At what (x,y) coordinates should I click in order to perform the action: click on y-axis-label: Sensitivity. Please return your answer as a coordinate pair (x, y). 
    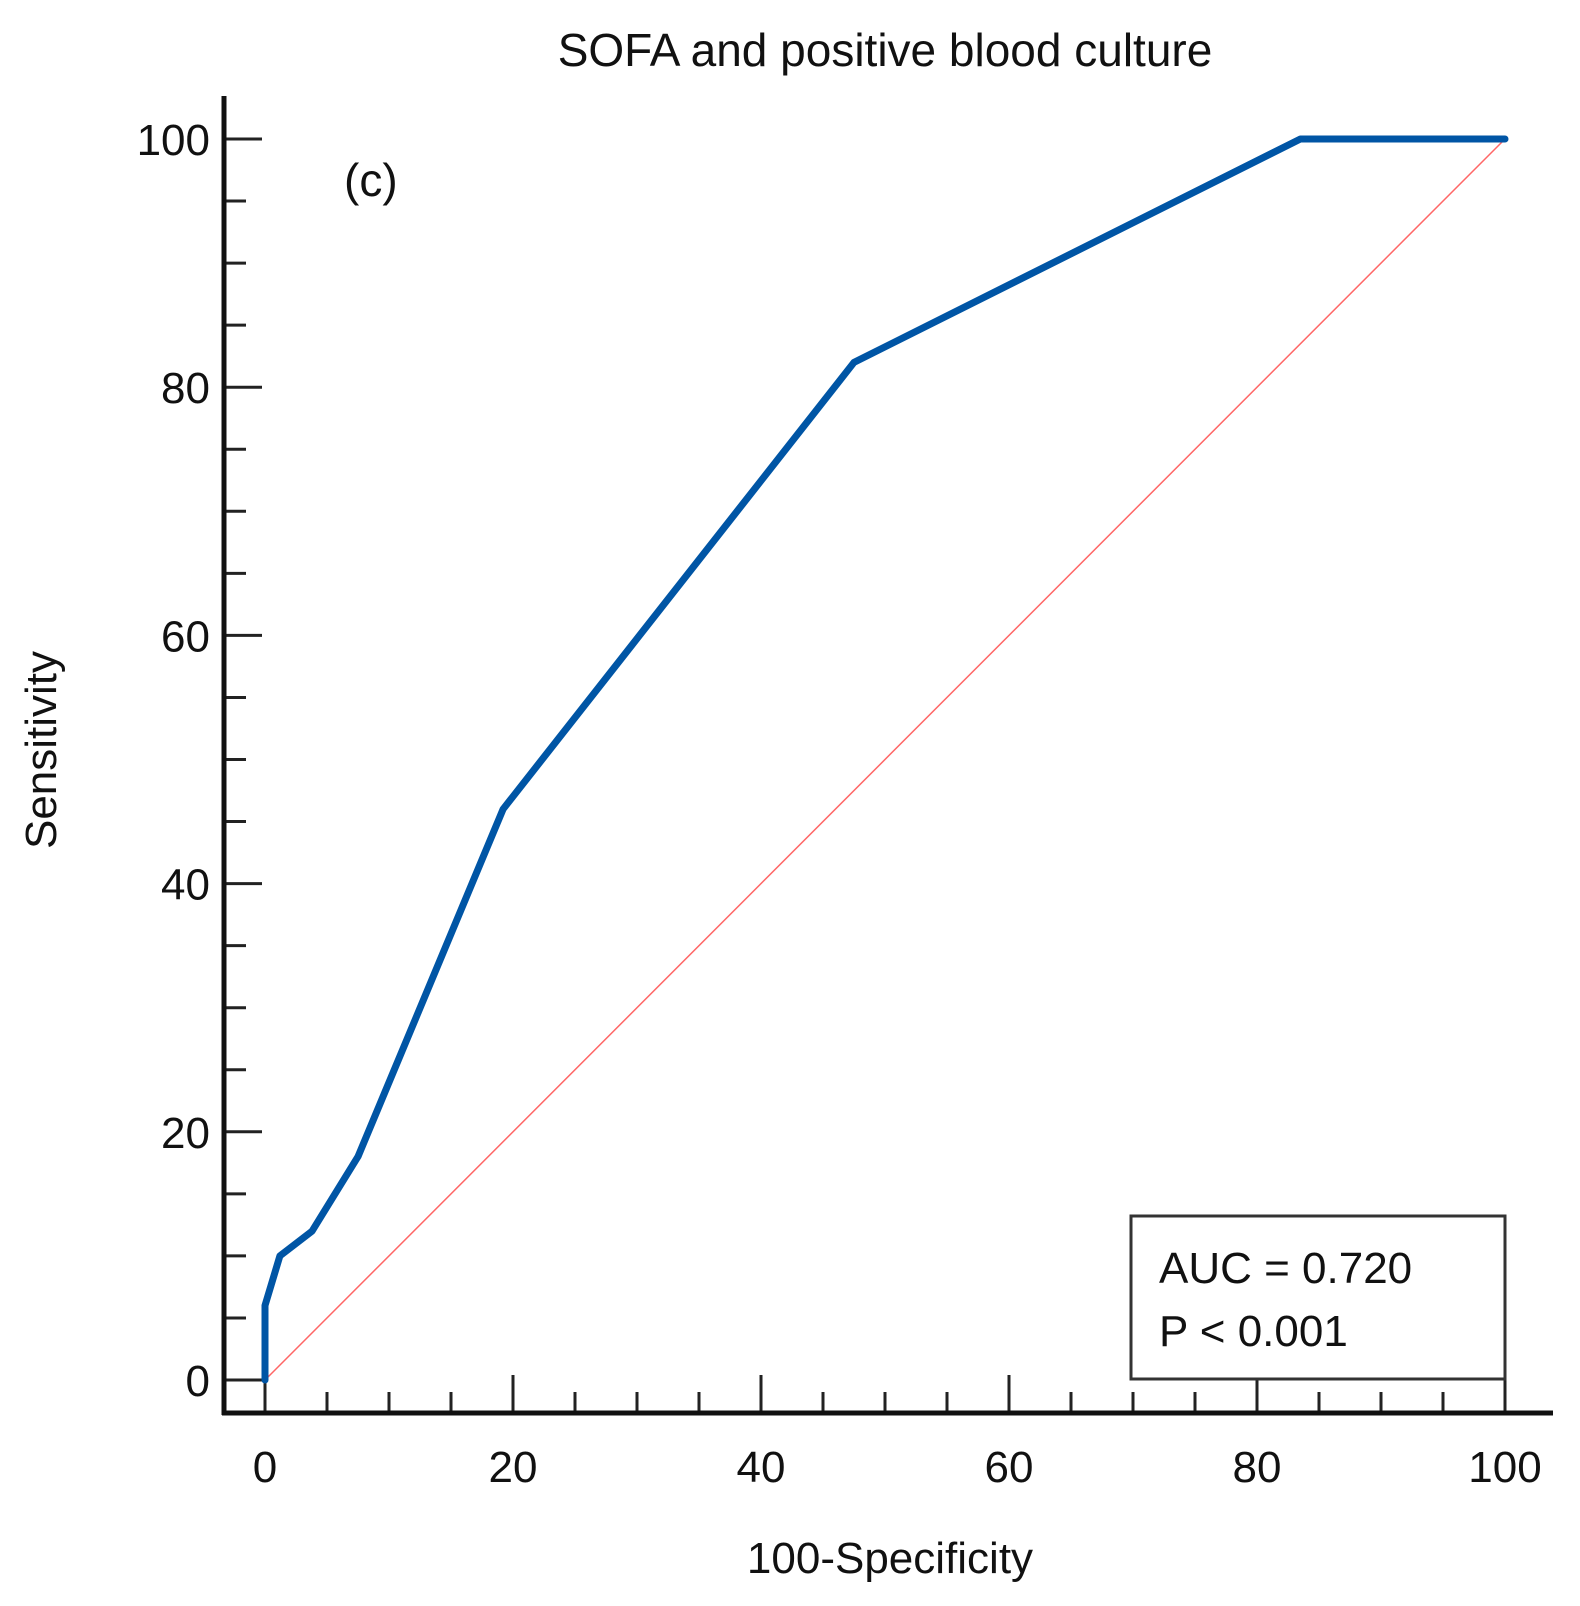
    Looking at the image, I should click on (41, 750).